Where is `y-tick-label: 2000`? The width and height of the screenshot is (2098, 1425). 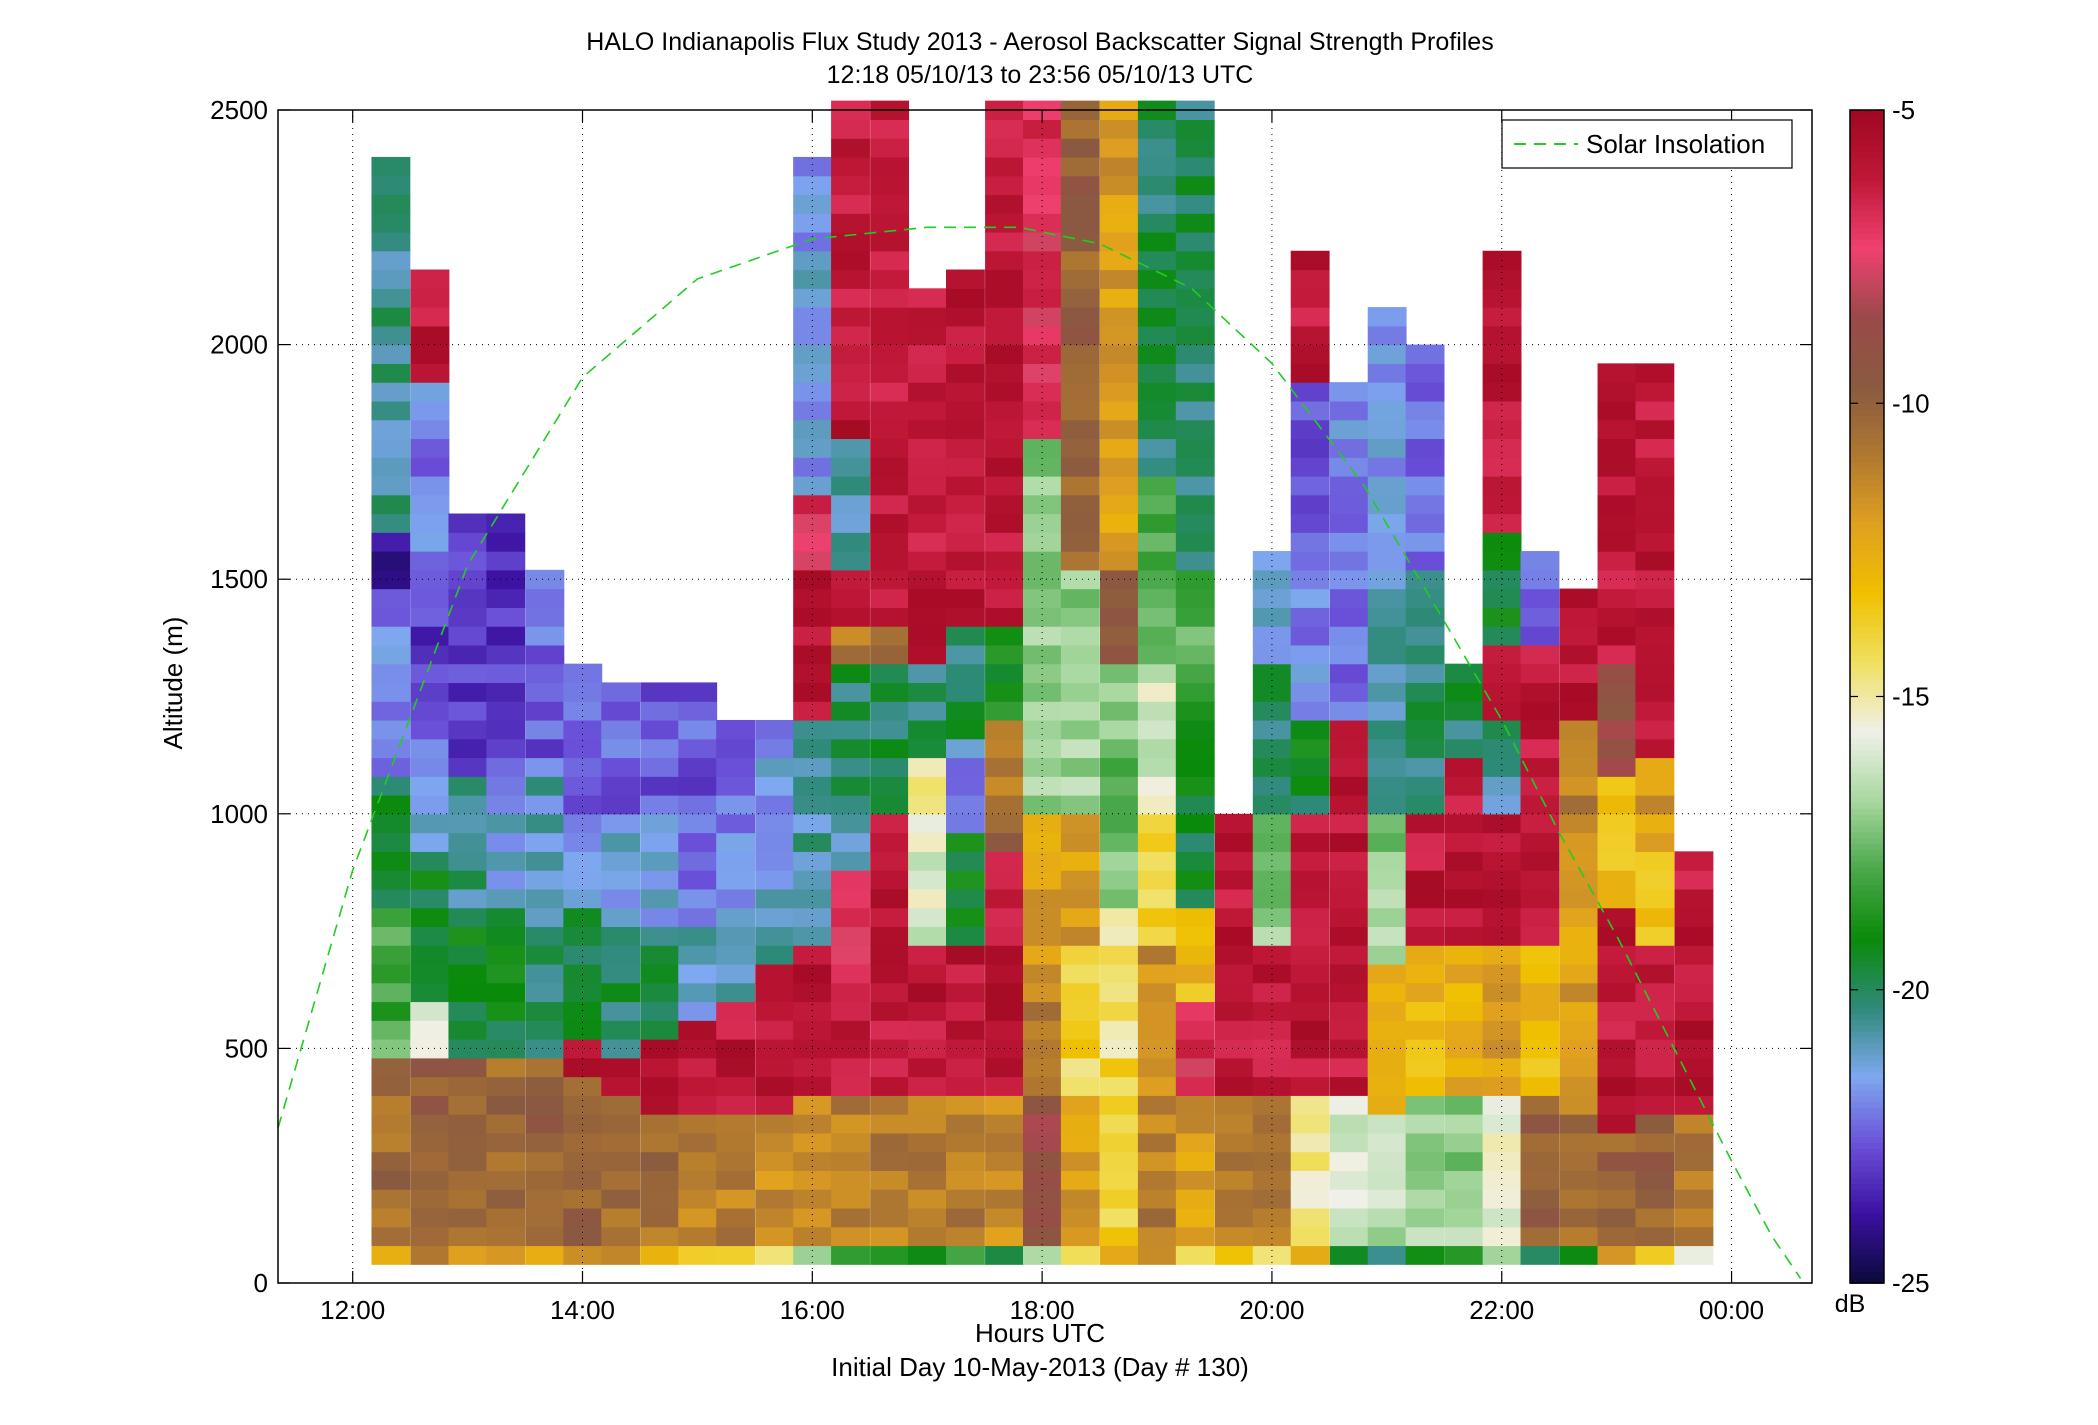 y-tick-label: 2000 is located at coordinates (239, 345).